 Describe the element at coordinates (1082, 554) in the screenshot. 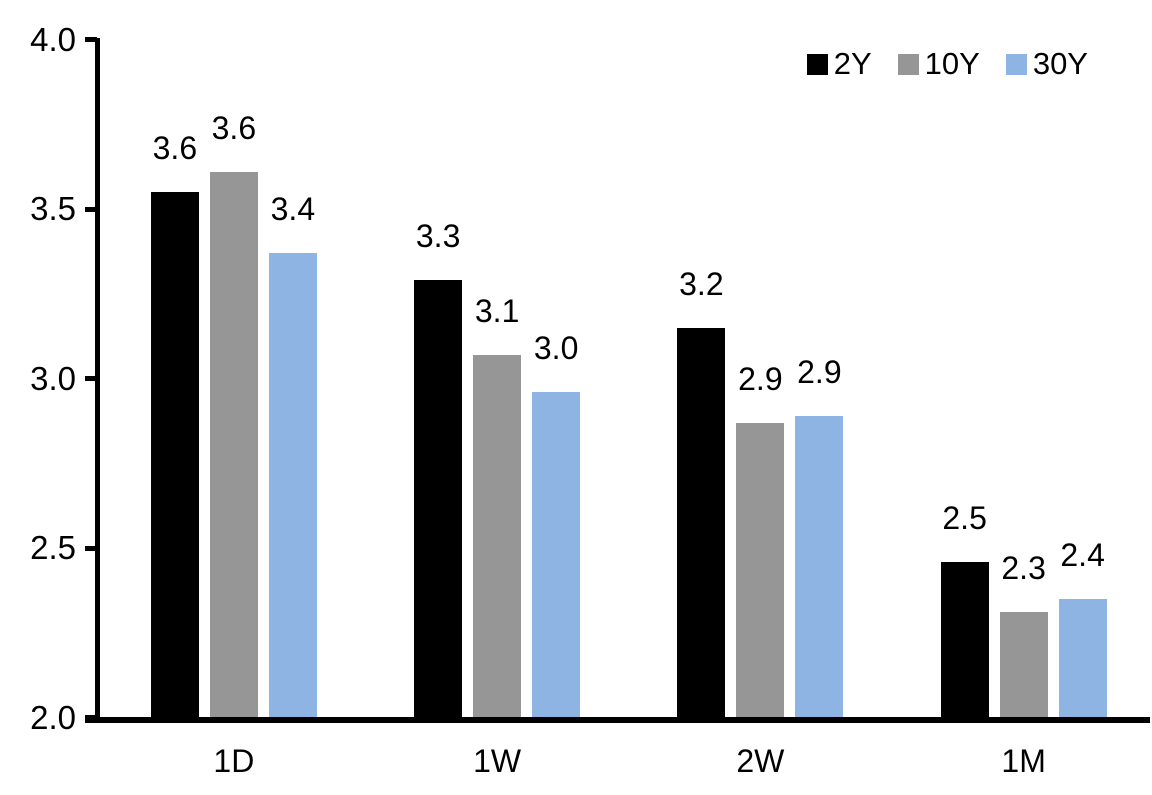

I see `bar-value-label: 2.4` at that location.